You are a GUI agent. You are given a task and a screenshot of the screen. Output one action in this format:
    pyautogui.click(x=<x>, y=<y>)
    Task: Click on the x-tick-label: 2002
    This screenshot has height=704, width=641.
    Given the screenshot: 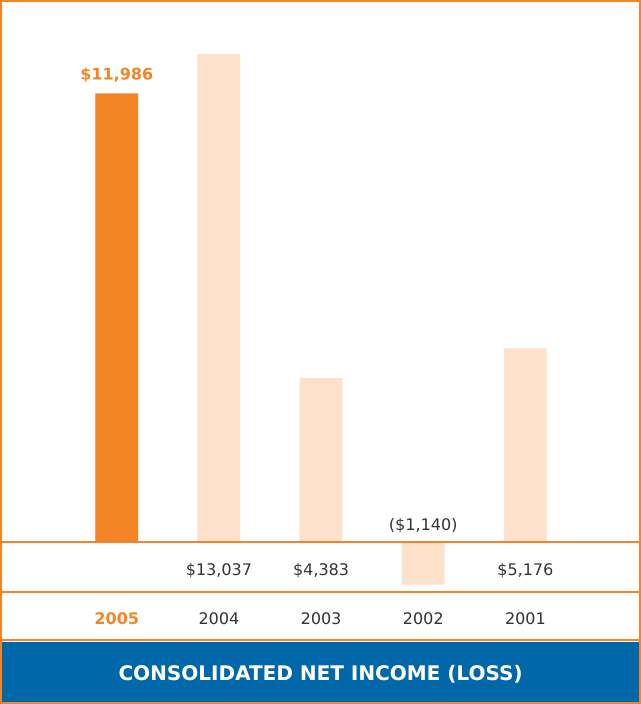 What is the action you would take?
    pyautogui.click(x=423, y=618)
    